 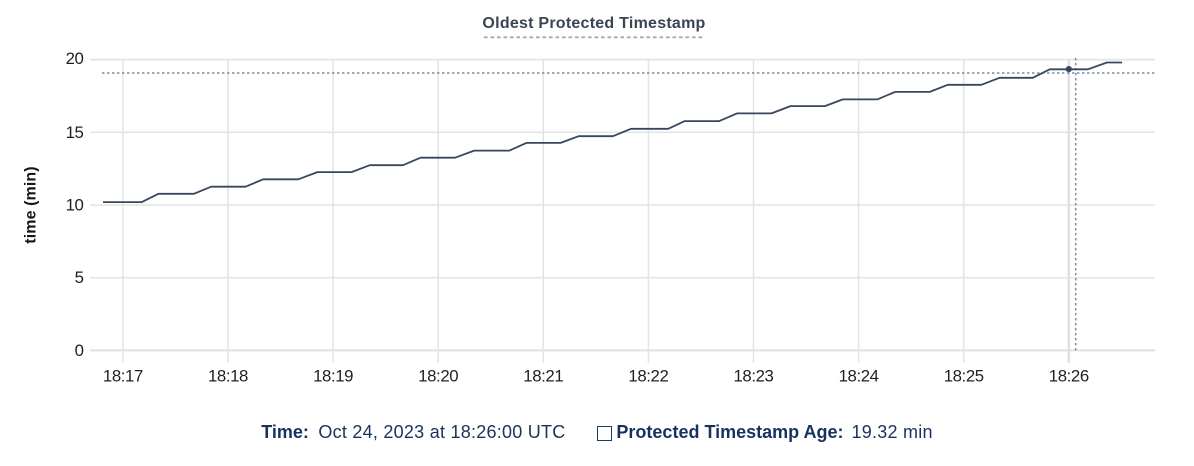 What do you see at coordinates (79, 350) in the screenshot?
I see `svg-text: 0` at bounding box center [79, 350].